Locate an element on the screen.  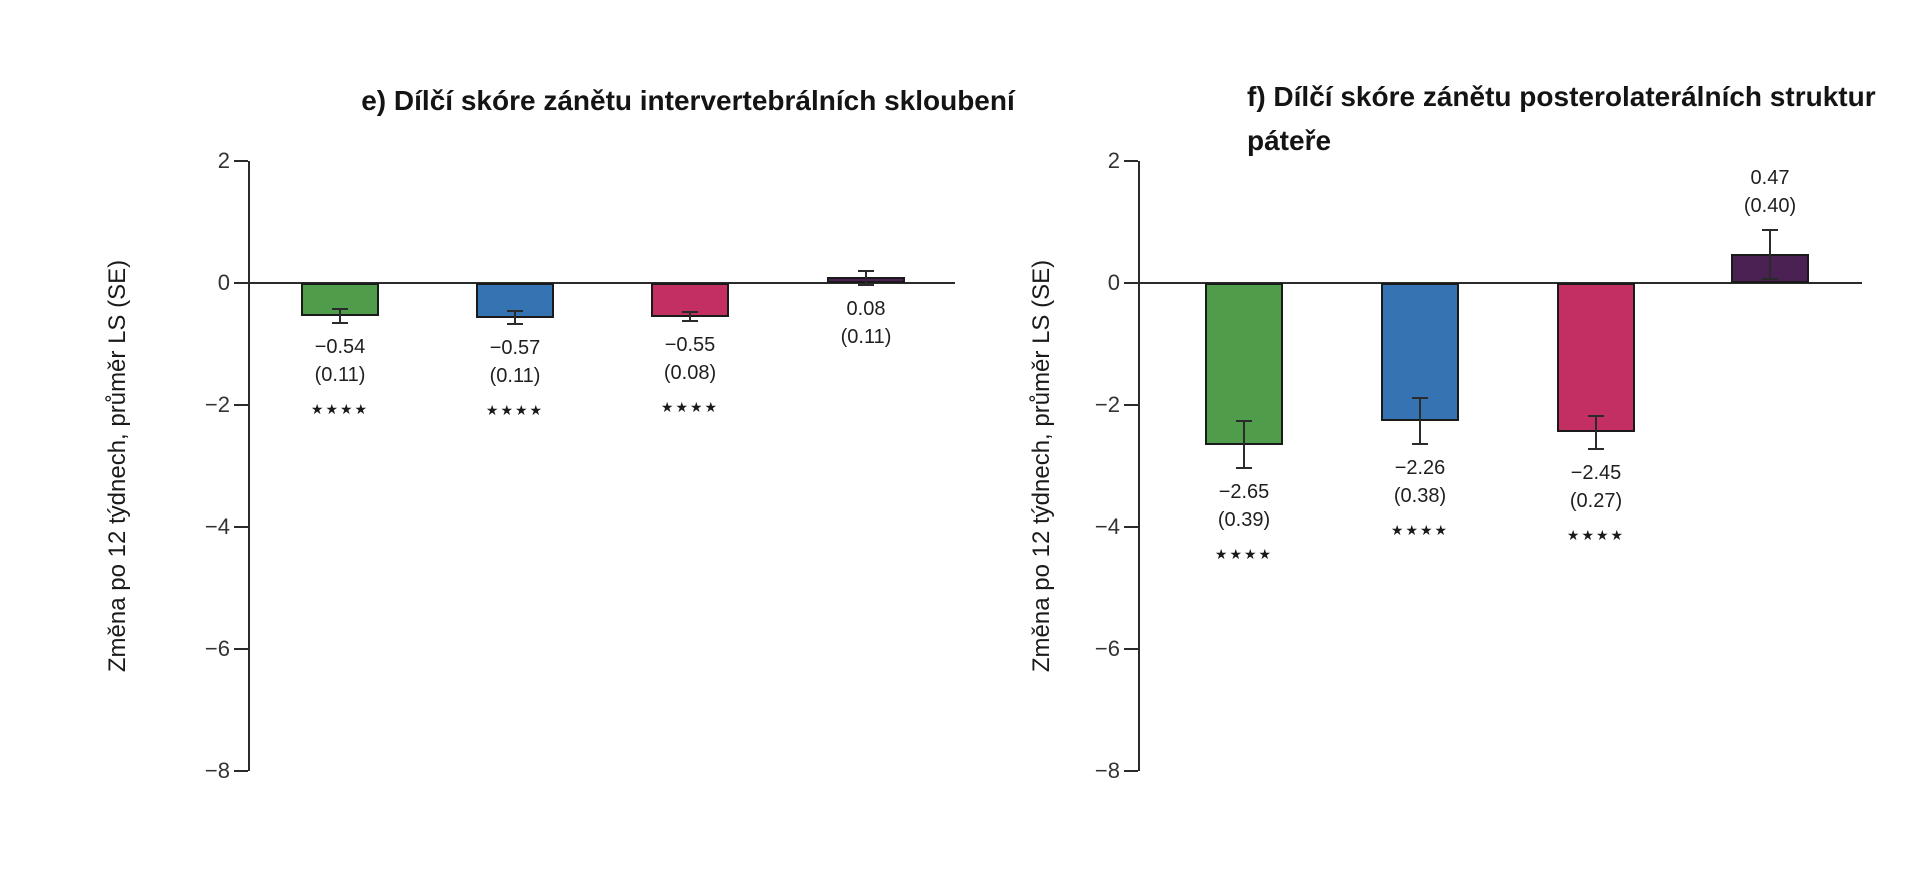
bar-value-label: −0.55 is located at coordinates (690, 345).